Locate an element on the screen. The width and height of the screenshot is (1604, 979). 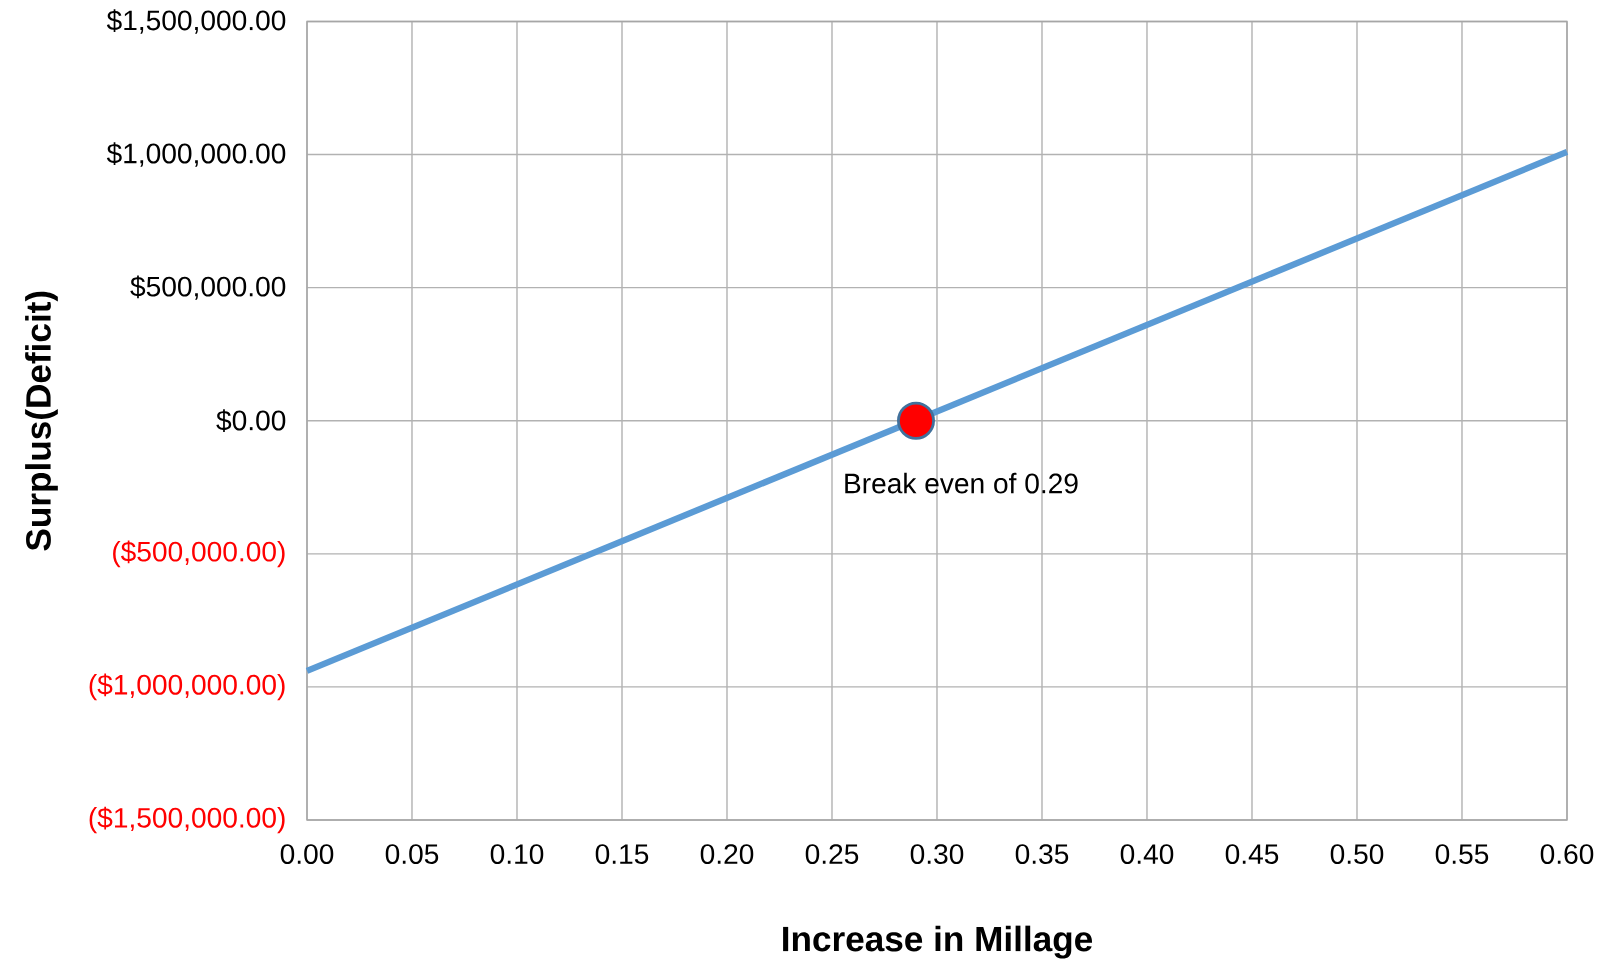
x-tick-label: 0.55 is located at coordinates (1462, 854).